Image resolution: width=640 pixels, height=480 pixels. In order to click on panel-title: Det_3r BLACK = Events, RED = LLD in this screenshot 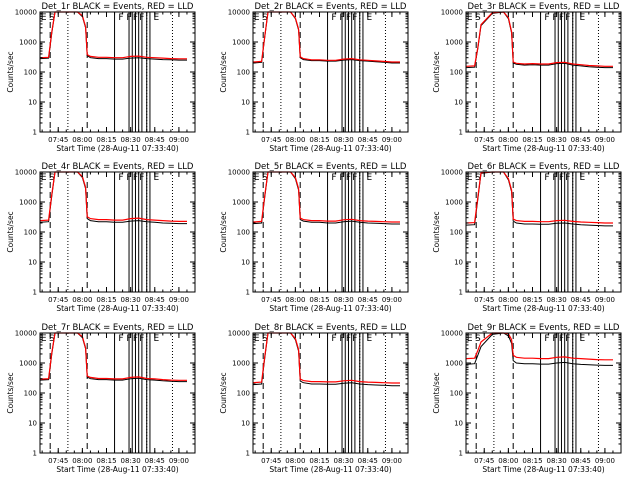, I will do `click(544, 7)`.